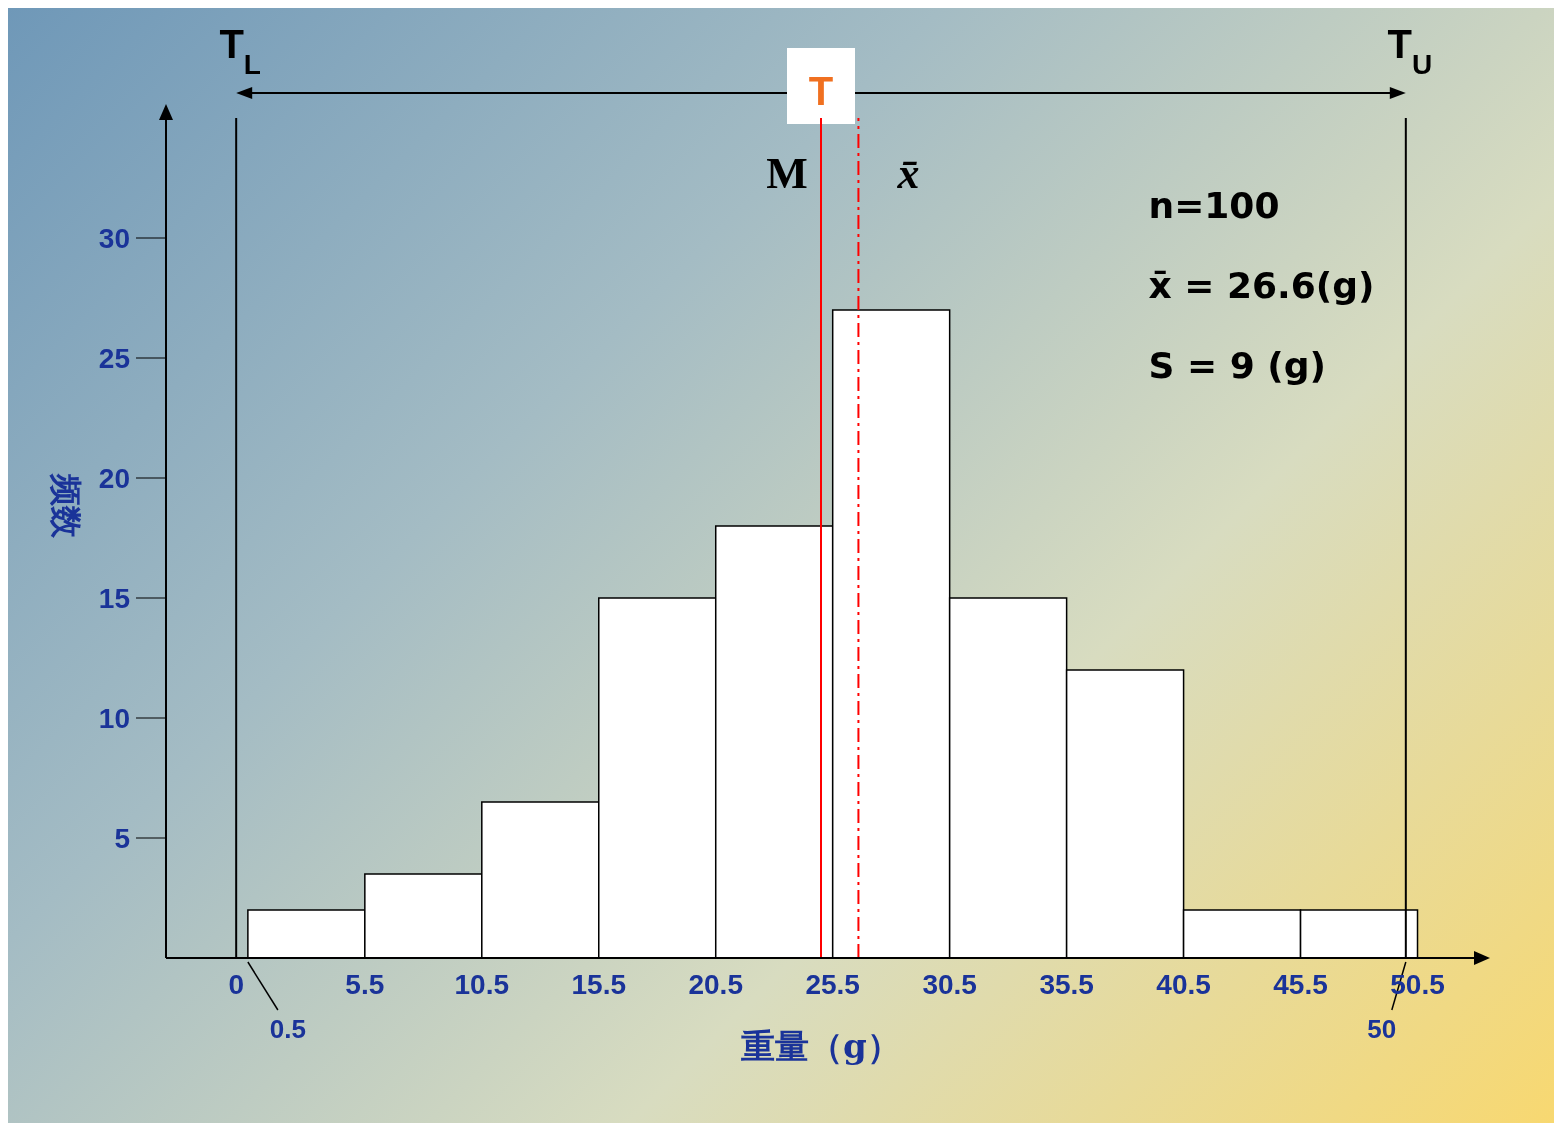 Image resolution: width=1554 pixels, height=1123 pixels. What do you see at coordinates (1214, 205) in the screenshot?
I see `annotation: n=100` at bounding box center [1214, 205].